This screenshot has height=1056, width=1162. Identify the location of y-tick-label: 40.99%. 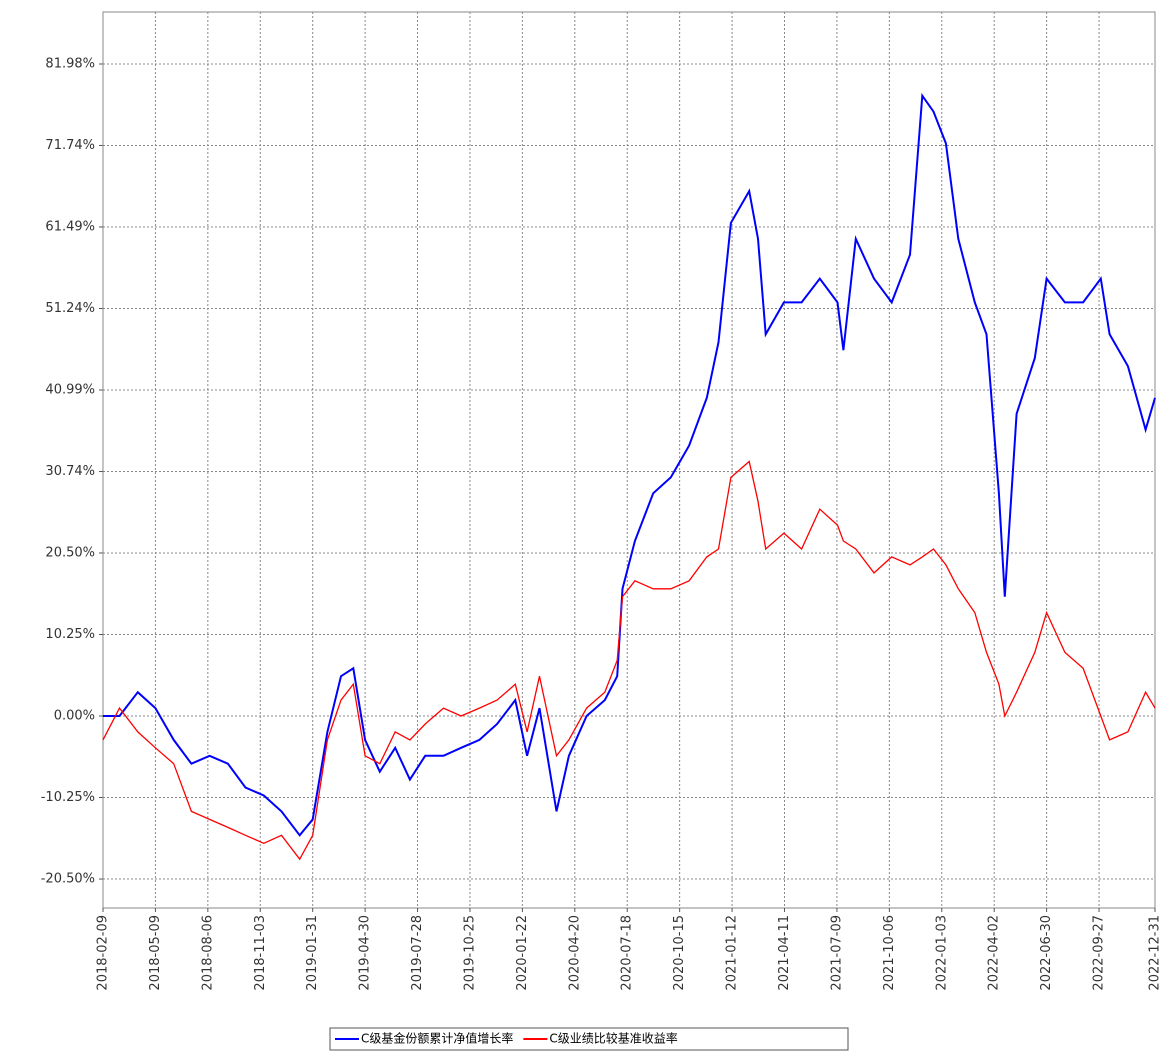
(70, 390).